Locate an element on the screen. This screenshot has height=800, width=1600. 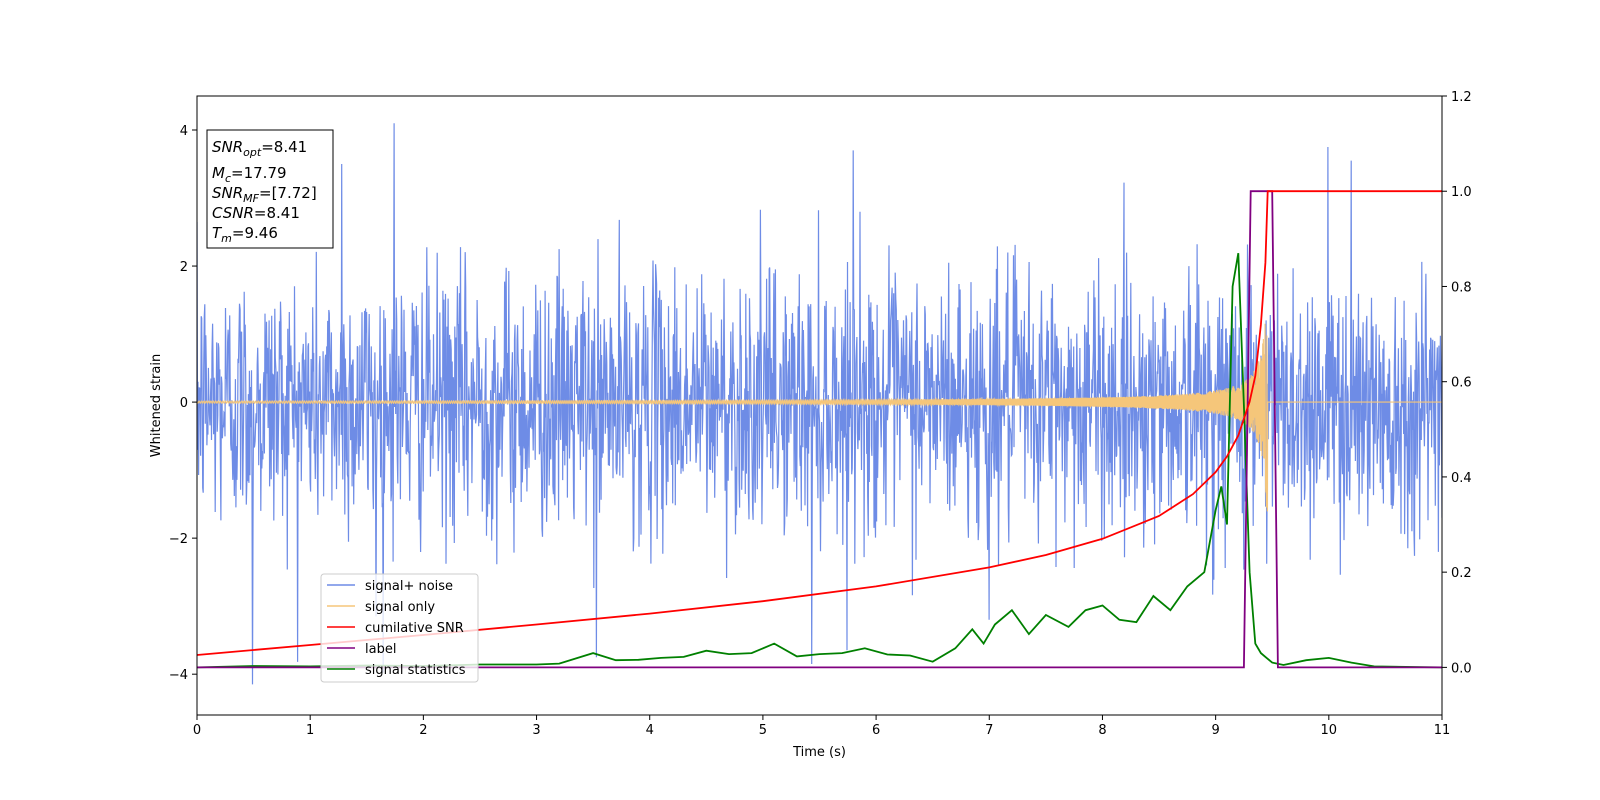
x-tick-label: 0 is located at coordinates (197, 730).